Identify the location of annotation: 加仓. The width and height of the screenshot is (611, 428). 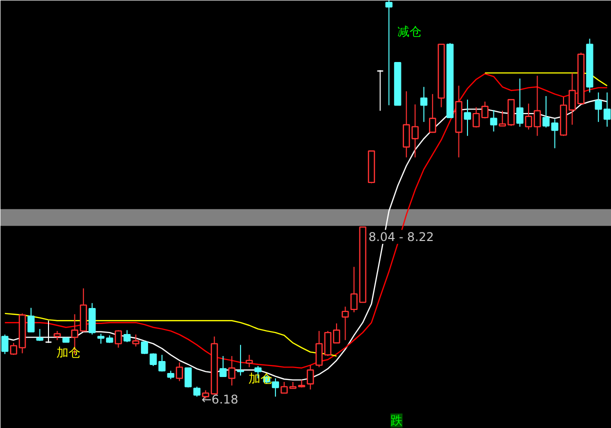
(68, 353).